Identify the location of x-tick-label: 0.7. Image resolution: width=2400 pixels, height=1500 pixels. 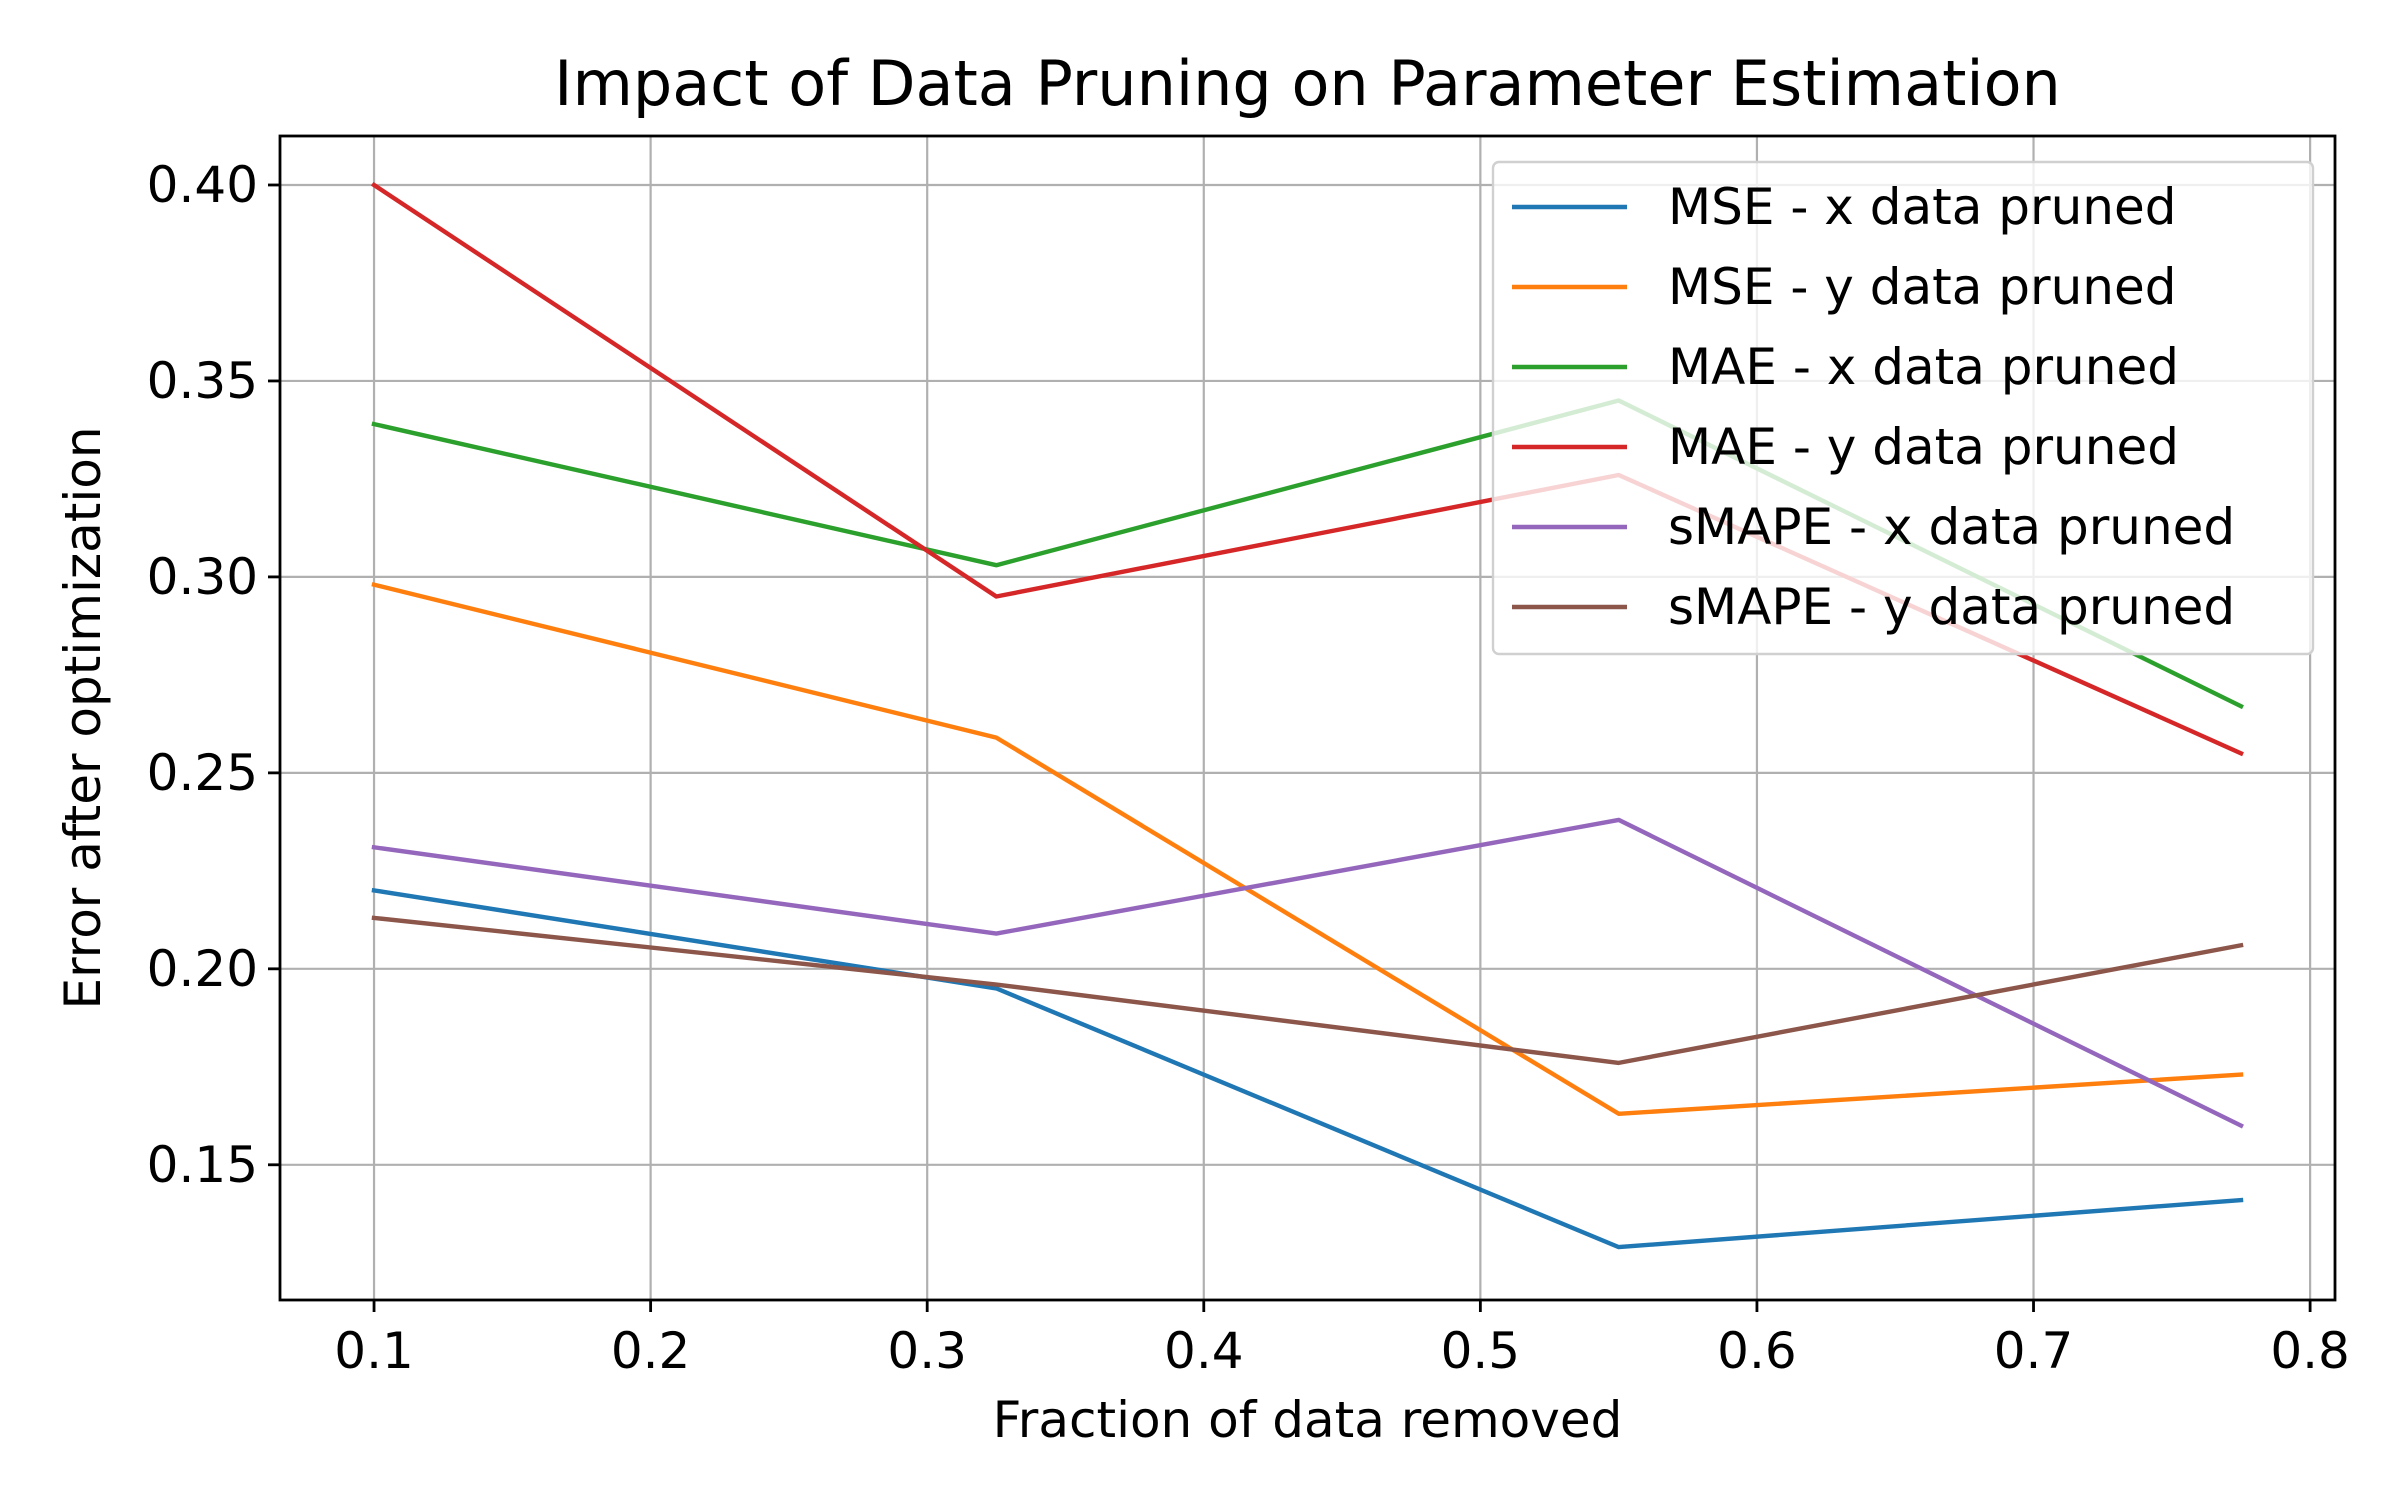
(2034, 1351).